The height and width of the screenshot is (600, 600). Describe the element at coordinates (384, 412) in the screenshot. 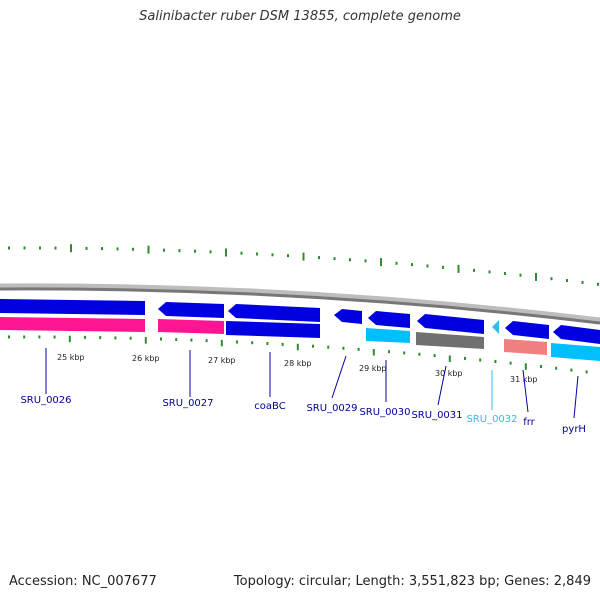

I see `gene-label: SRU_0030` at that location.